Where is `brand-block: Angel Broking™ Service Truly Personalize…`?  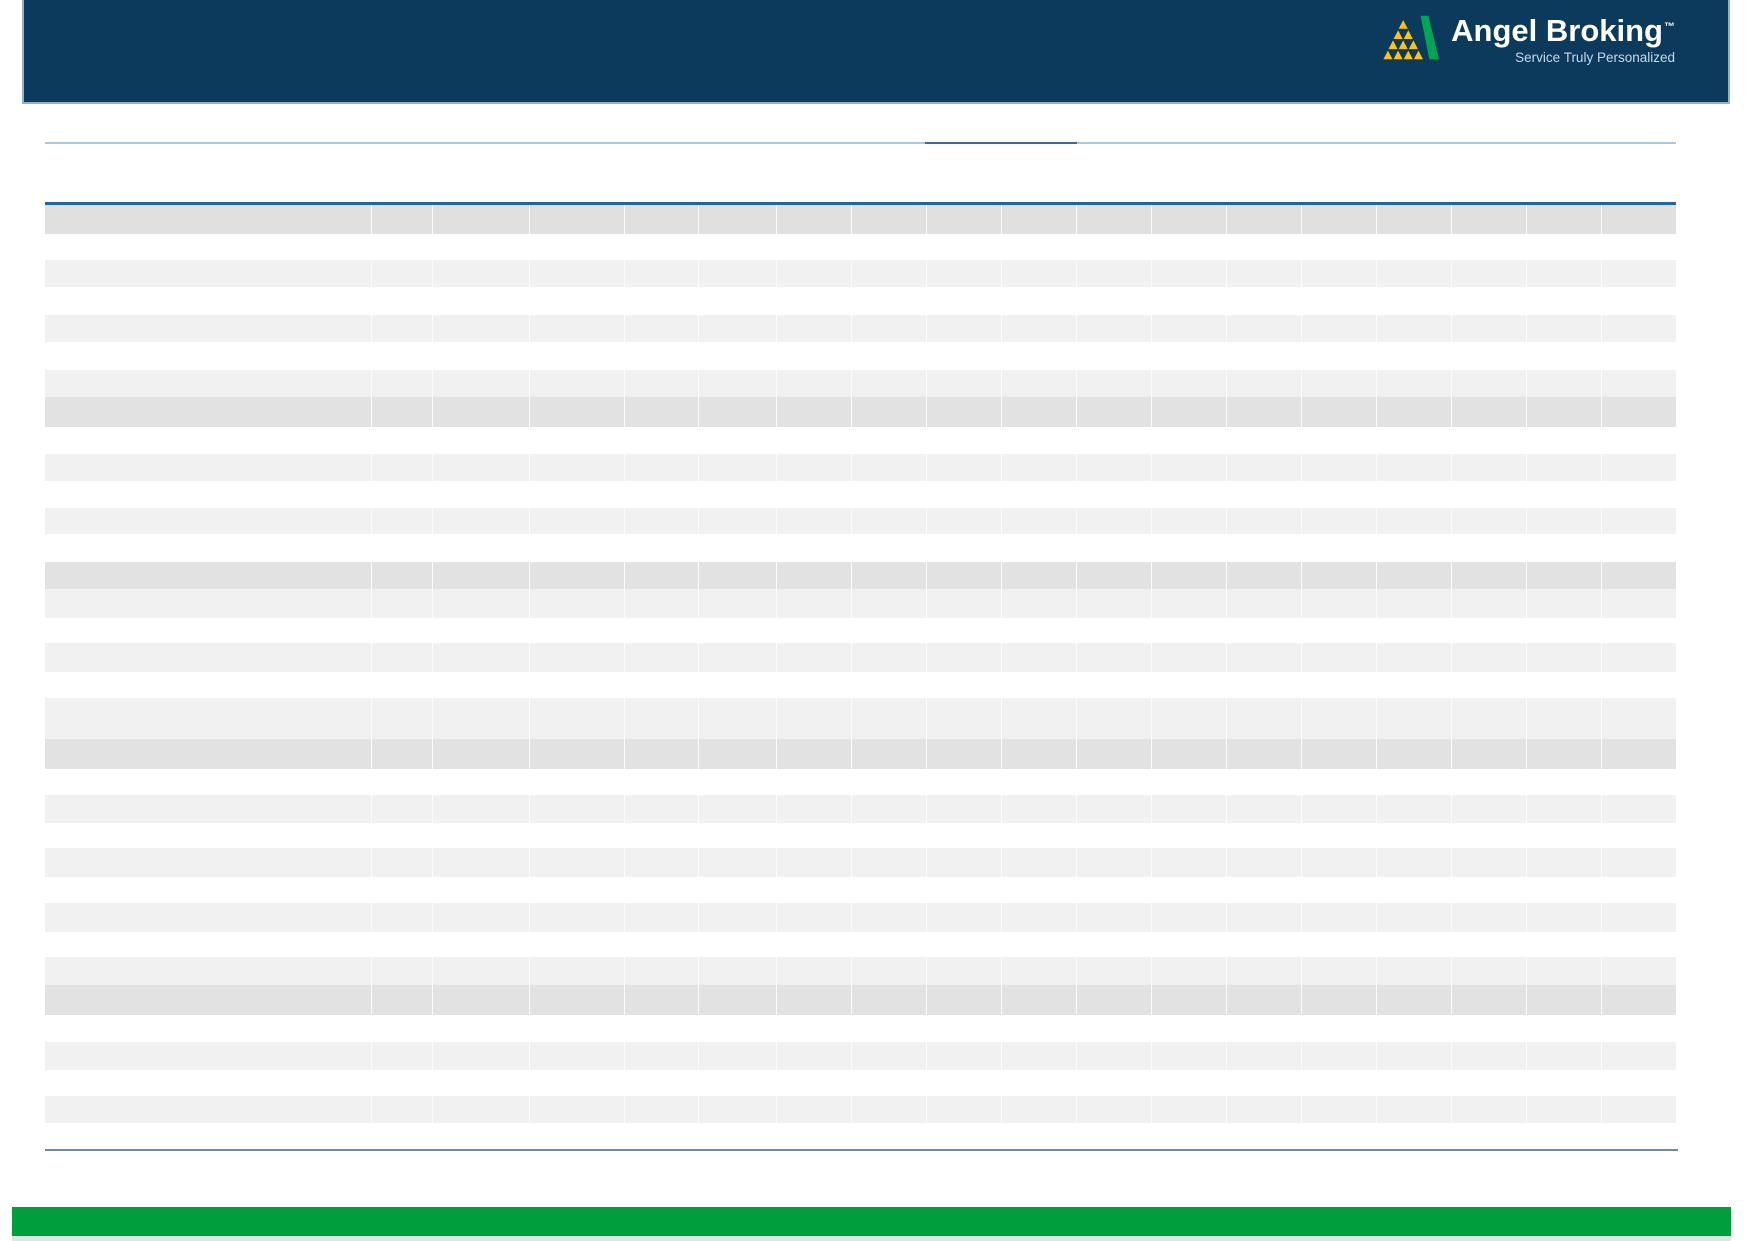
brand-block: Angel Broking™ Service Truly Personalize… is located at coordinates (1527, 39).